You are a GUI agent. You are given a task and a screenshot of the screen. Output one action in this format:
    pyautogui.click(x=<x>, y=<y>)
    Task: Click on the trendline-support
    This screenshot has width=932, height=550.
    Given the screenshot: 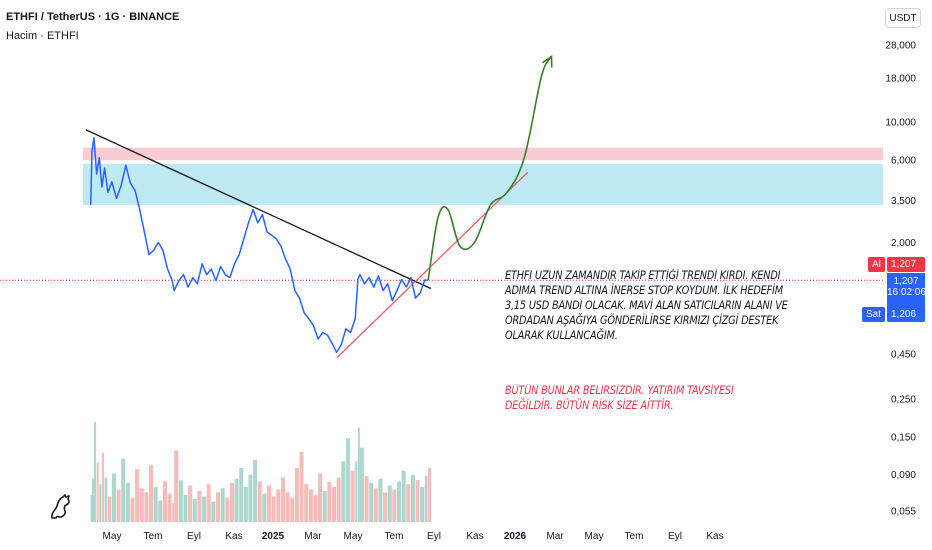 What is the action you would take?
    pyautogui.click(x=432, y=264)
    